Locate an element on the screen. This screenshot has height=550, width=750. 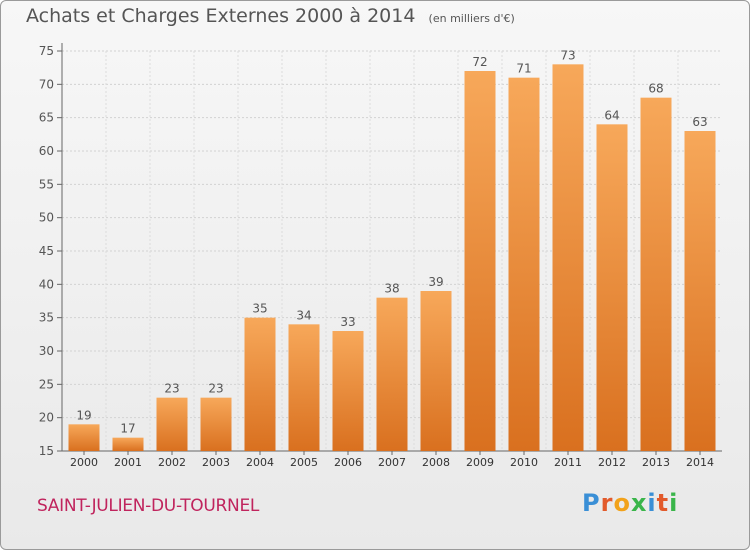
logo-letter: r is located at coordinates (607, 503).